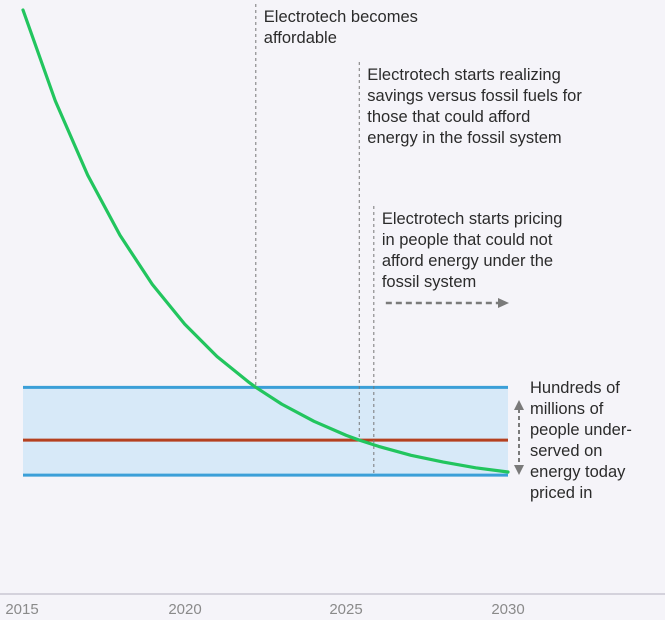  Describe the element at coordinates (507, 609) in the screenshot. I see `x-tick-label: 2030` at that location.